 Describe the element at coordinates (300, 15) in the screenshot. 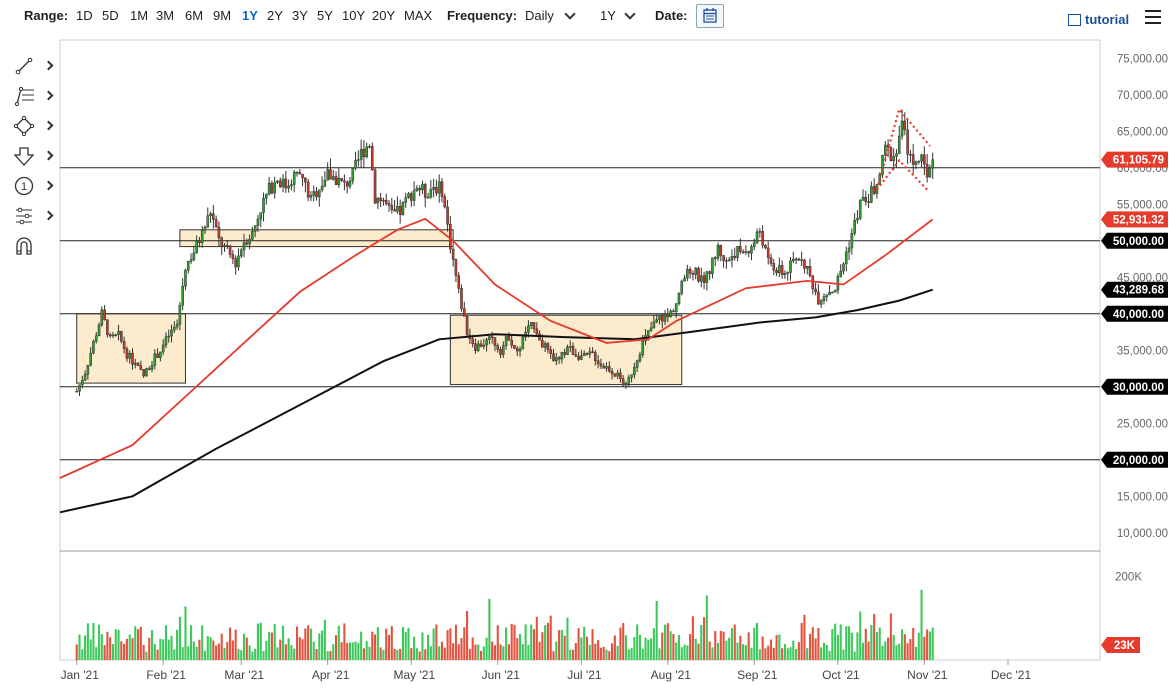

I see `range-button-3y: 3Y` at that location.